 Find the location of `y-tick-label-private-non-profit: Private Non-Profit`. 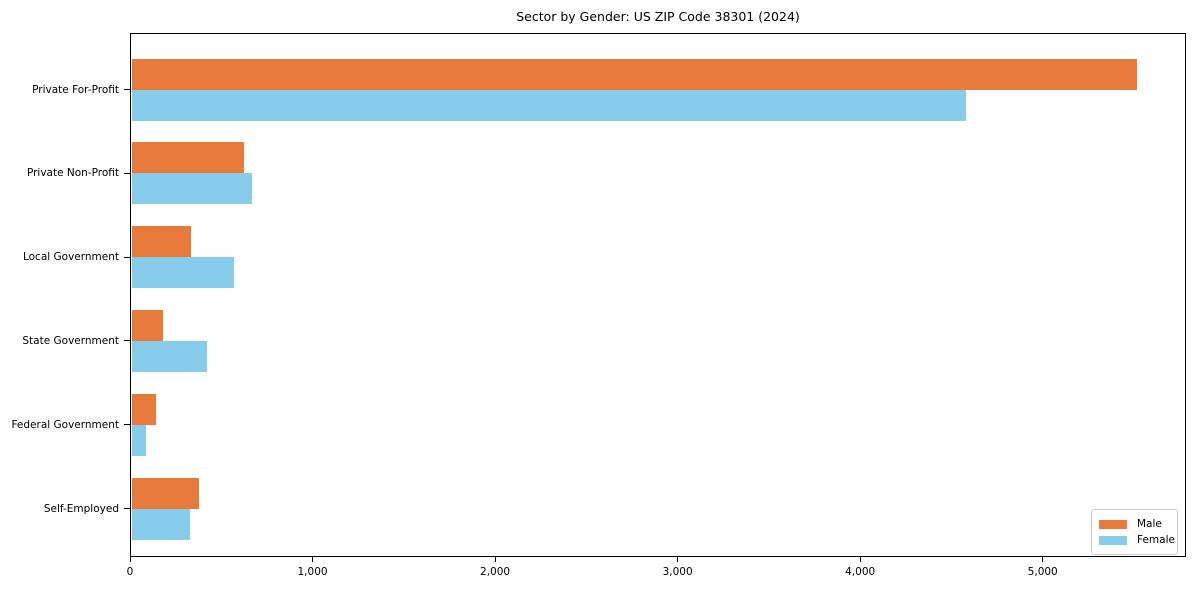

y-tick-label-private-non-profit: Private Non-Profit is located at coordinates (72, 173).